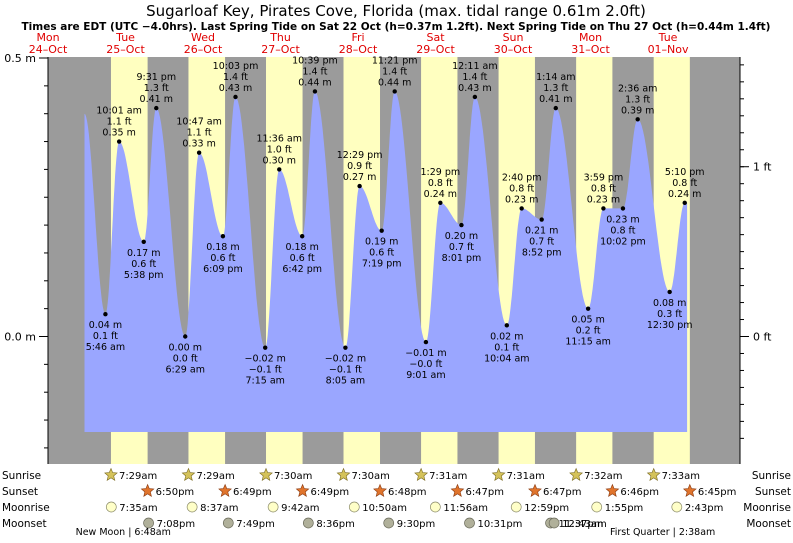 Image resolution: width=793 pixels, height=543 pixels. What do you see at coordinates (185, 348) in the screenshot?
I see `low-tide-label: 0.00 m` at bounding box center [185, 348].